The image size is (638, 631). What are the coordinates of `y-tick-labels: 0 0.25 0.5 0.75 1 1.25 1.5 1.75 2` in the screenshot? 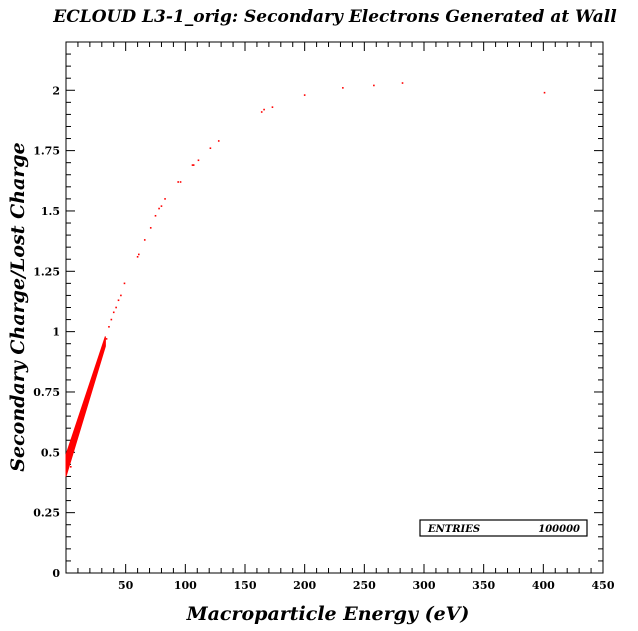 It's located at (46, 332).